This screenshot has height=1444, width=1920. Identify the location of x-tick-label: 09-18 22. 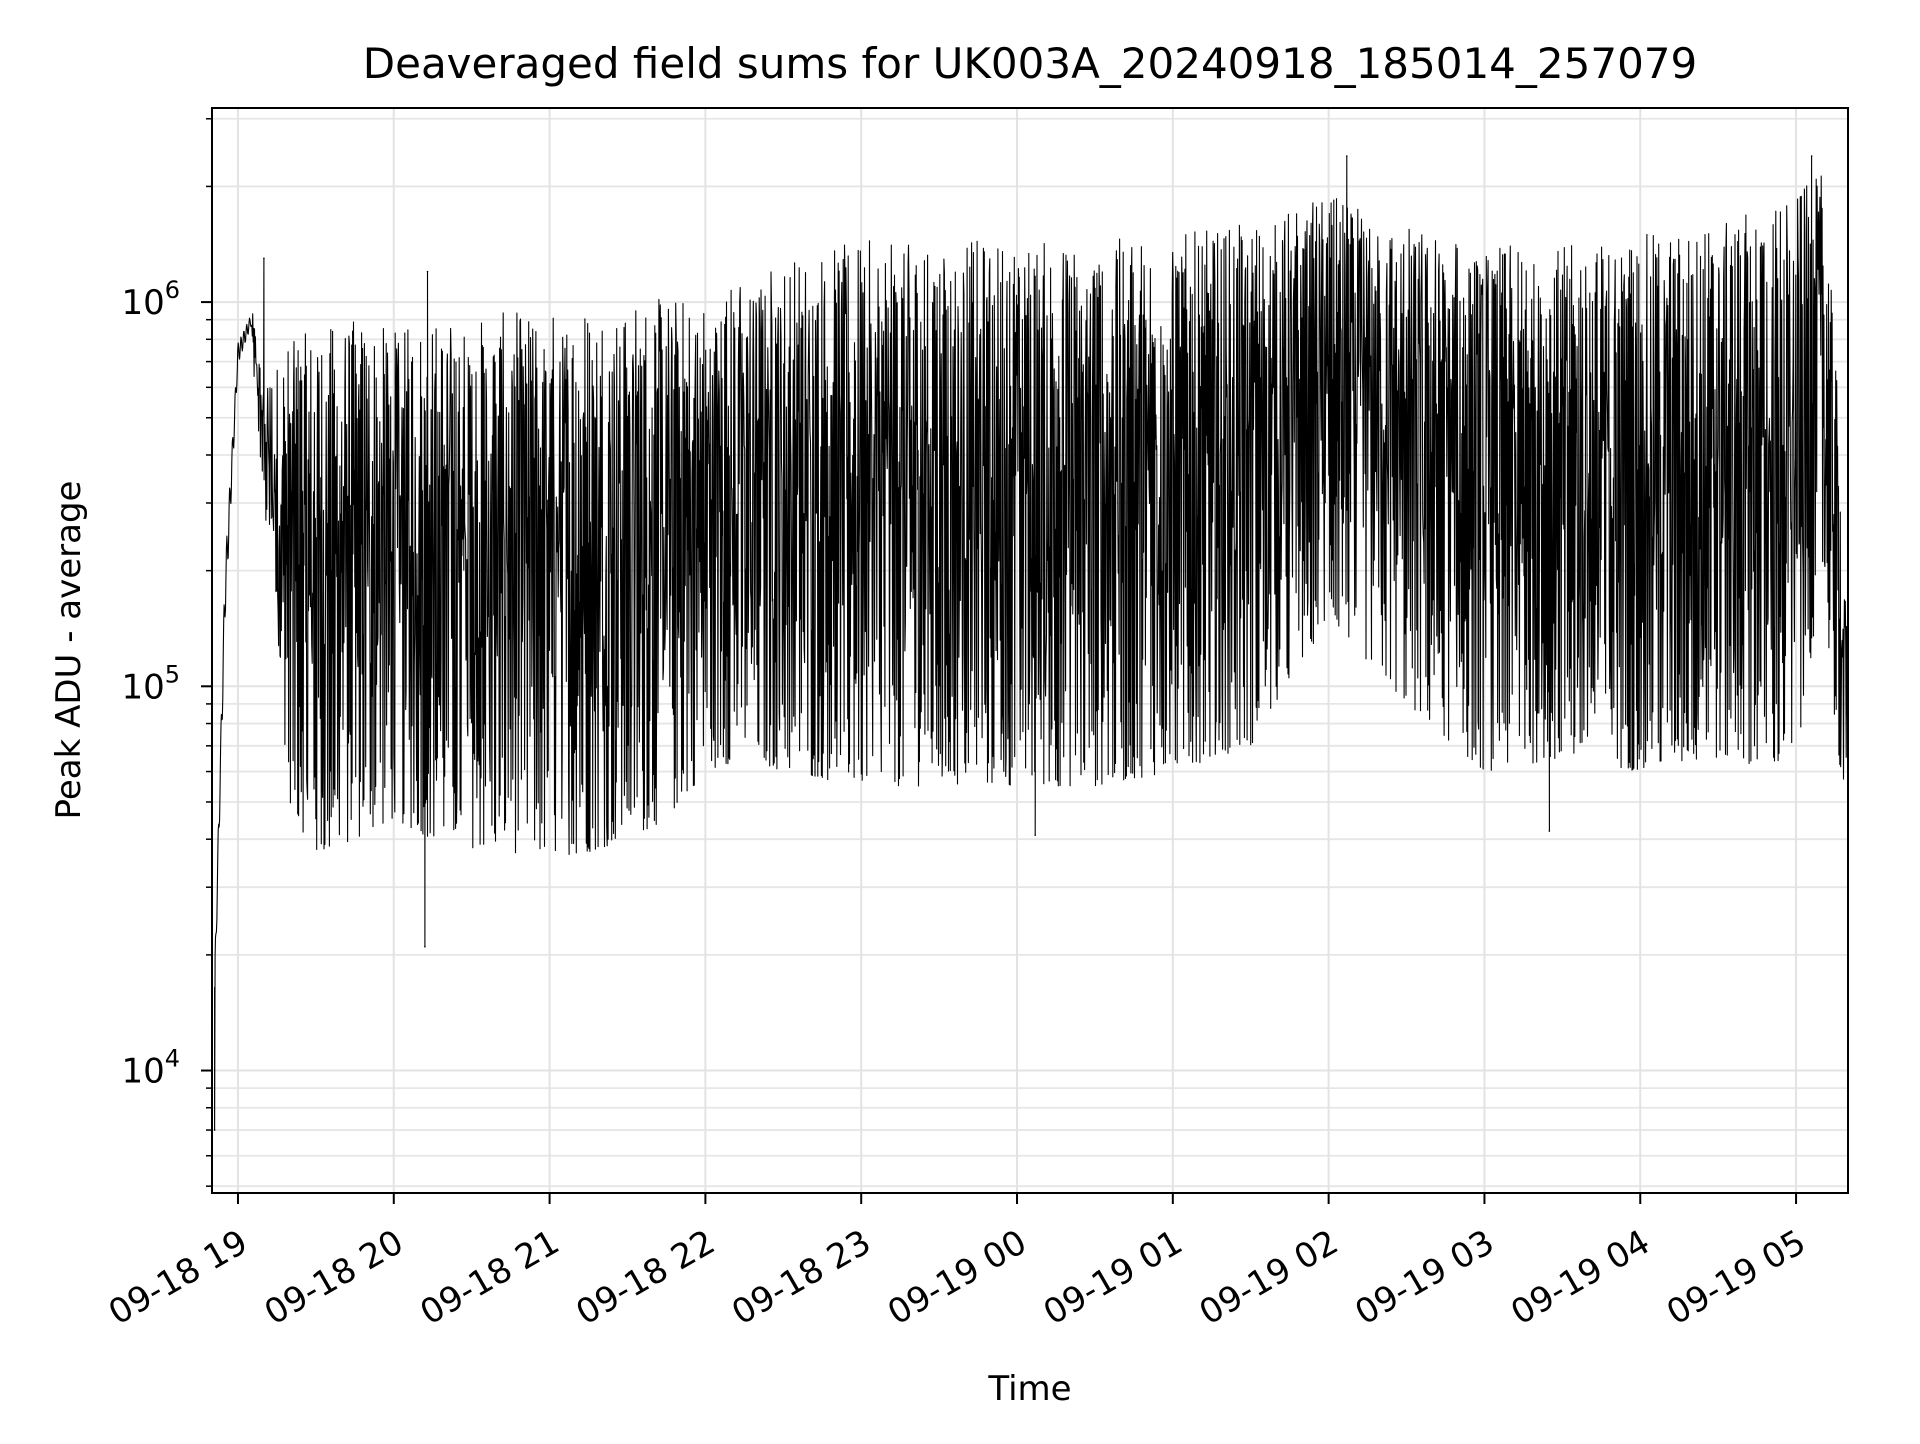
(646, 1277).